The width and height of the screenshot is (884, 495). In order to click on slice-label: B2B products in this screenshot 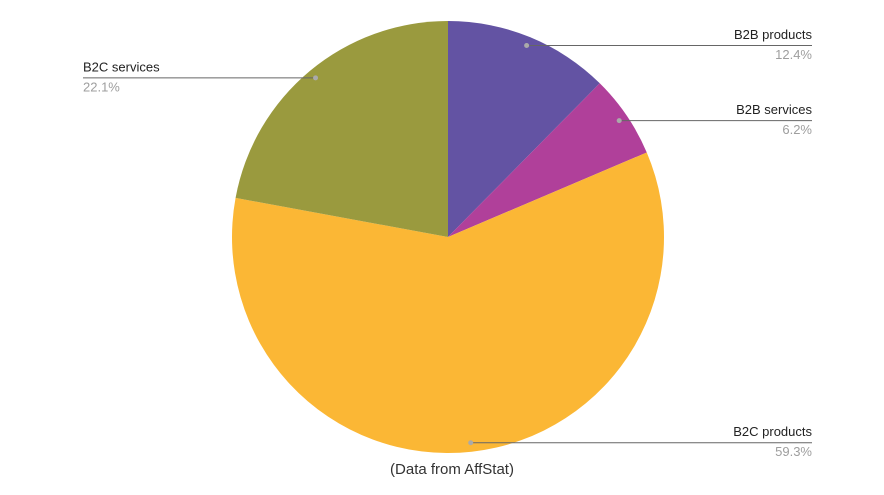, I will do `click(773, 34)`.